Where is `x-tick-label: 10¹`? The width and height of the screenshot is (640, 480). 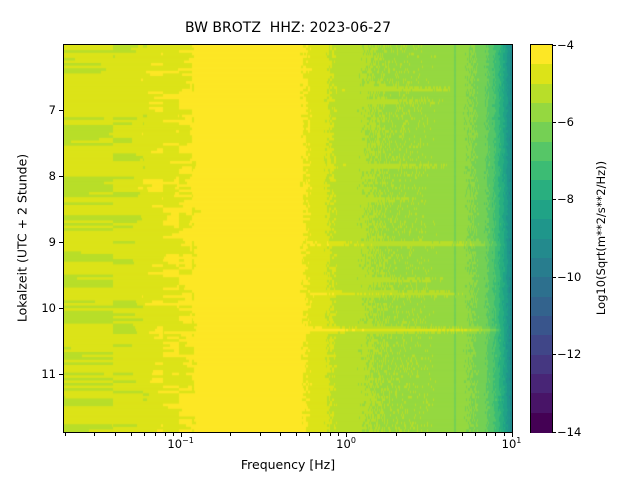
x-tick-label: 10¹ is located at coordinates (511, 443).